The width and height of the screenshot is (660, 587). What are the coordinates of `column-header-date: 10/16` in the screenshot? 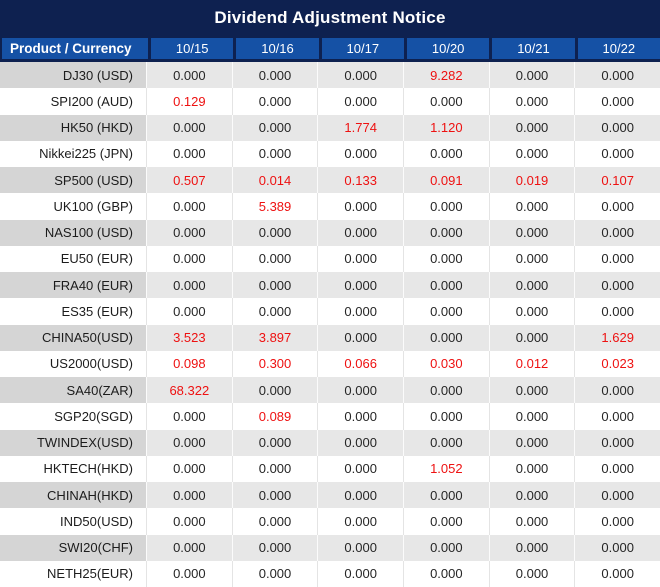 It's located at (276, 48).